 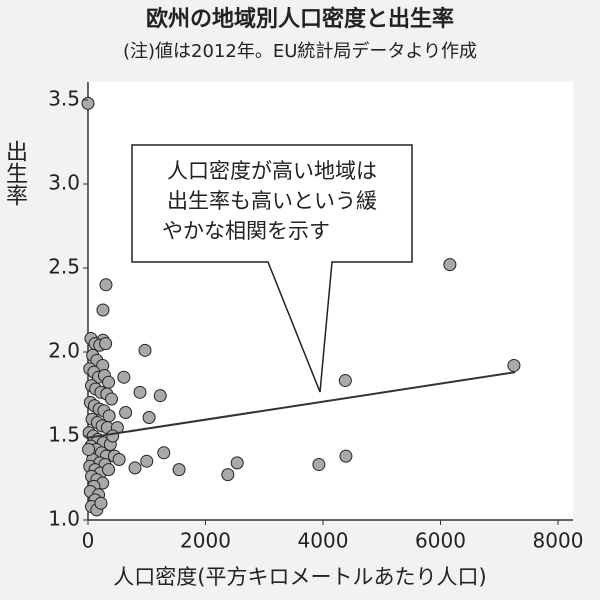 I want to click on y-tick-label: 2.5, so click(x=64, y=267).